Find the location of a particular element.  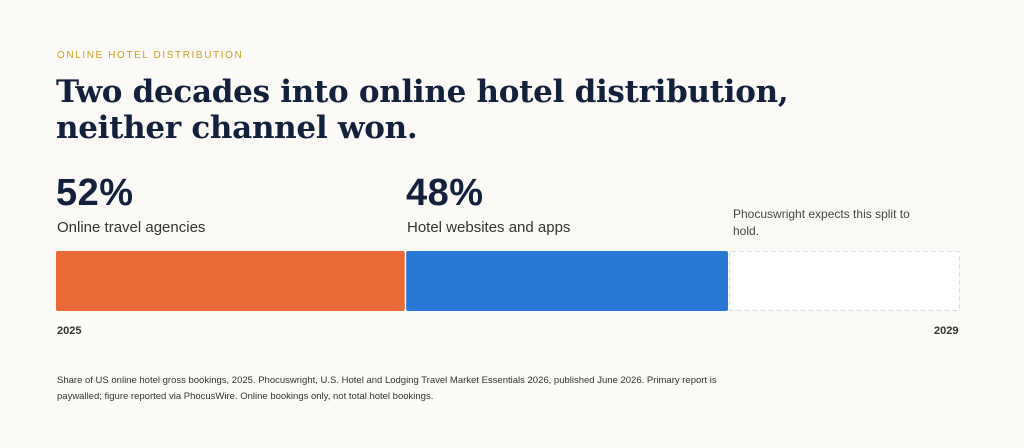

direct-share-label: Hotel websites and apps is located at coordinates (489, 227).